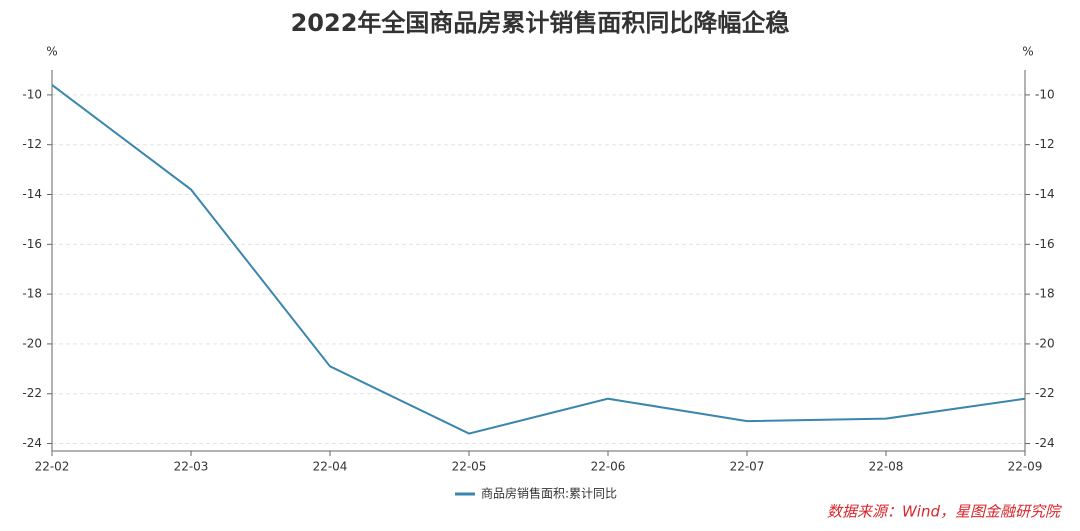  Describe the element at coordinates (886, 467) in the screenshot. I see `x-tick-label: 22-08` at that location.